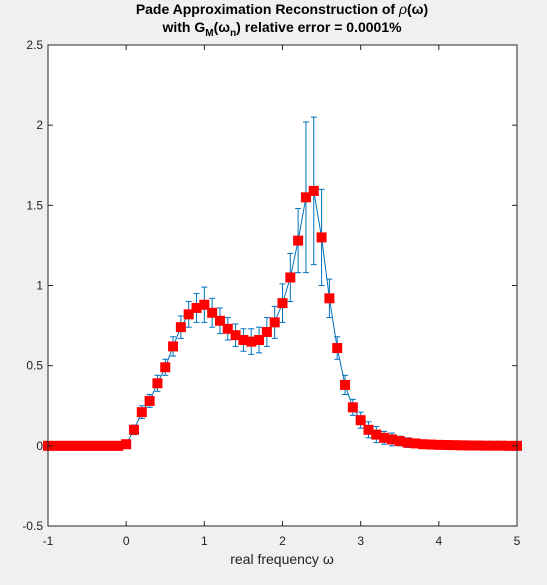 The width and height of the screenshot is (547, 585). I want to click on x-tick-label: 4, so click(438, 541).